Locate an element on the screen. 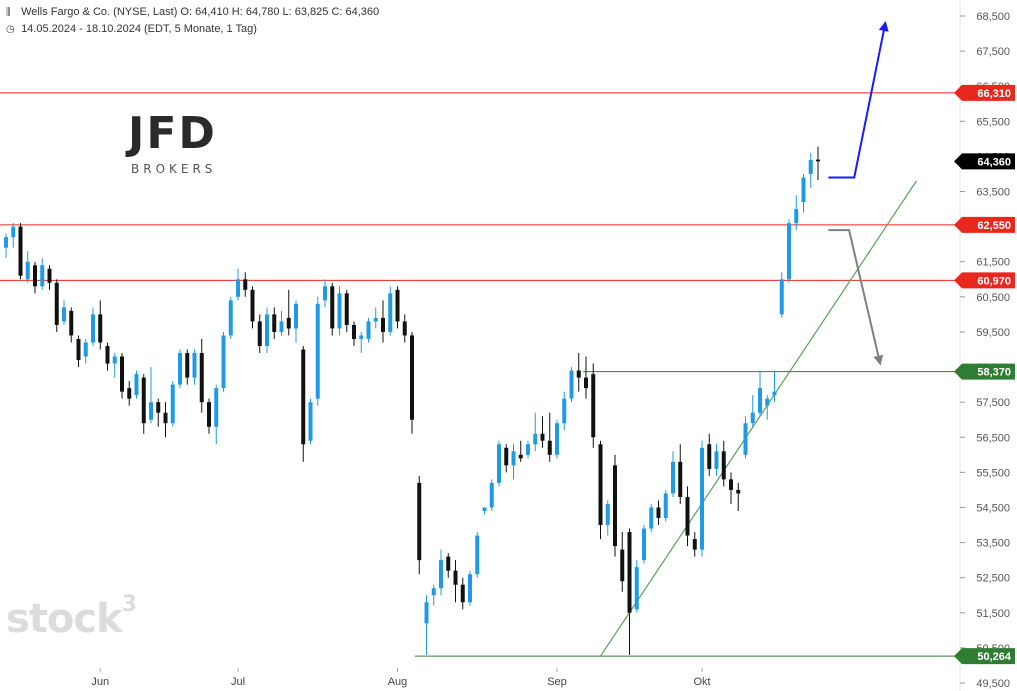  projection-arrow-bullish is located at coordinates (858, 100).